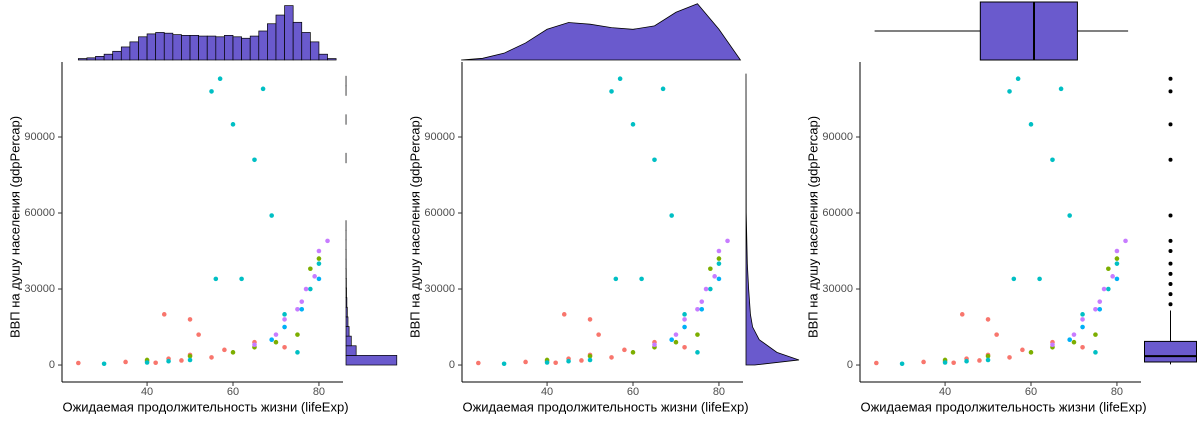 The width and height of the screenshot is (1200, 422). What do you see at coordinates (439, 289) in the screenshot?
I see `y-tick-label: 30000` at bounding box center [439, 289].